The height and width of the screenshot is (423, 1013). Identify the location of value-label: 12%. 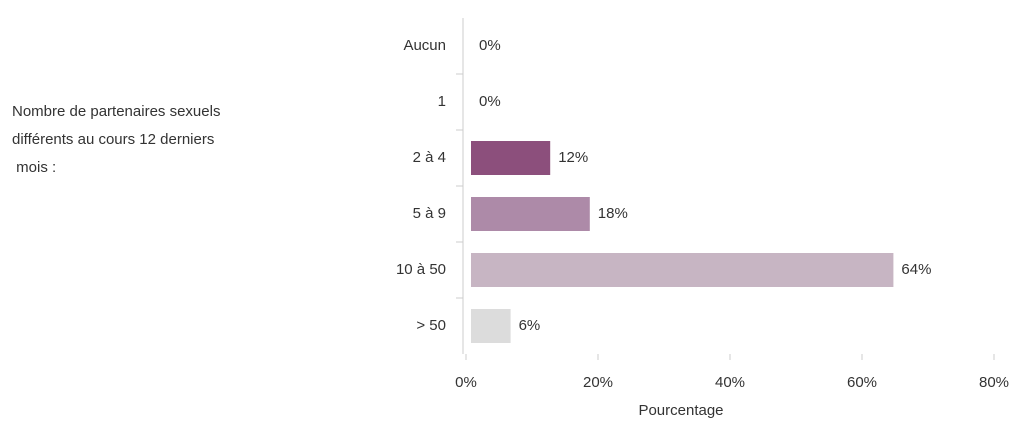
(573, 157).